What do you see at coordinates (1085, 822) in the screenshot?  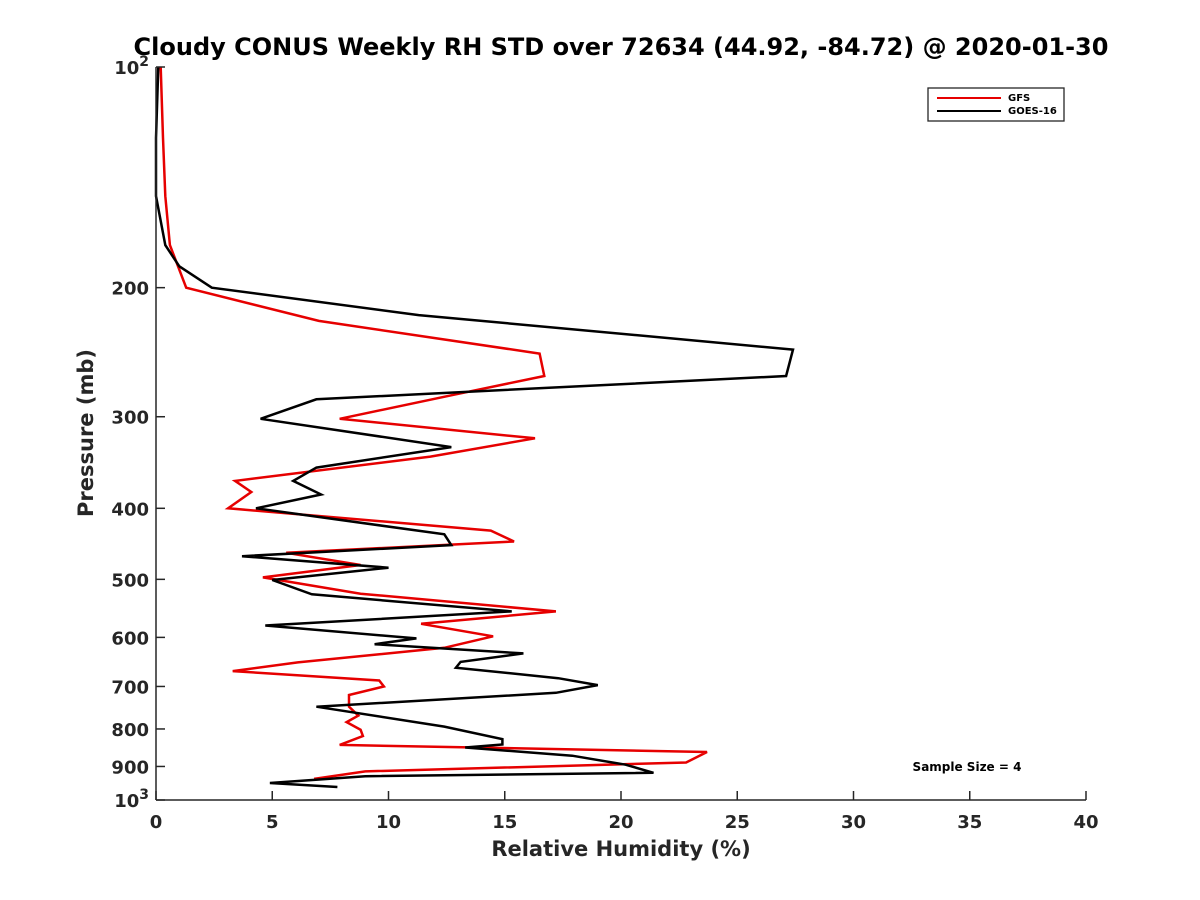 I see `x-tick-label: 40` at bounding box center [1085, 822].